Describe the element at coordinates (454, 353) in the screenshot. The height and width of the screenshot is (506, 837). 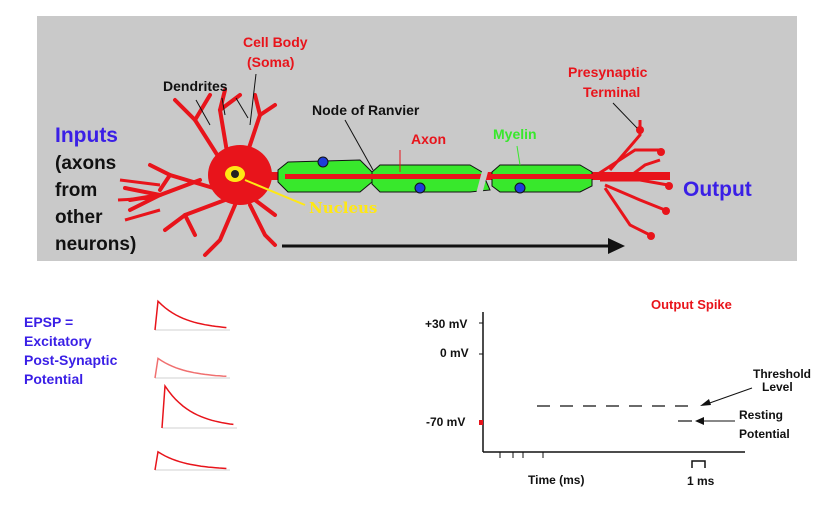
I see `tick-0mv: 0 mV` at that location.